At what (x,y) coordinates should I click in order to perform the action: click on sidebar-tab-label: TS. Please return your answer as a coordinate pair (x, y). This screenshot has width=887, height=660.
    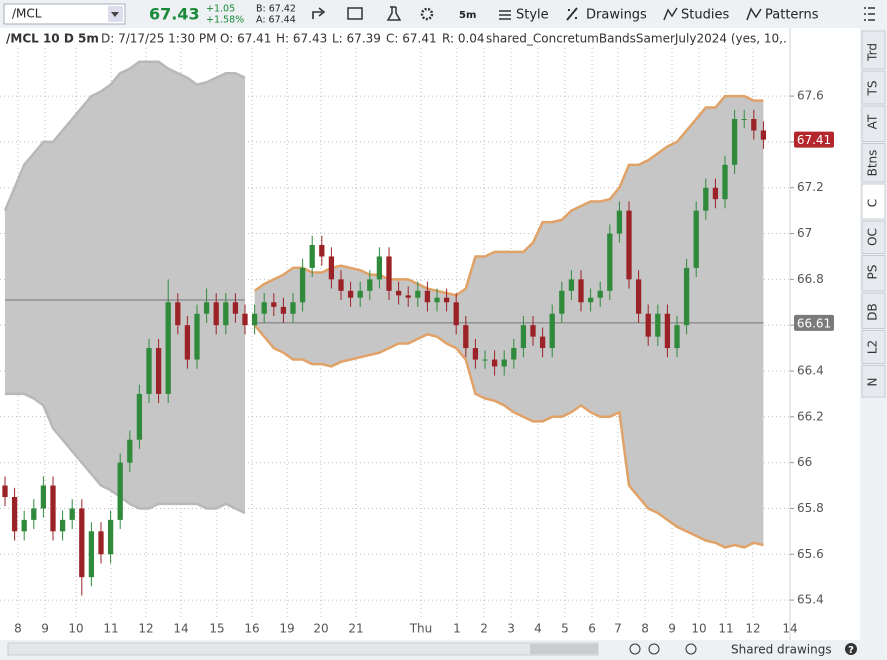
    Looking at the image, I should click on (873, 89).